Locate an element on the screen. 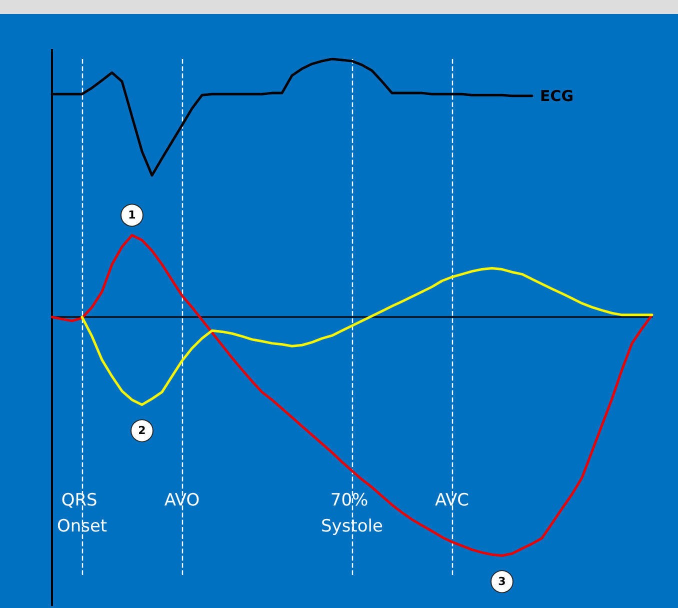  annotation: 3 is located at coordinates (502, 581).